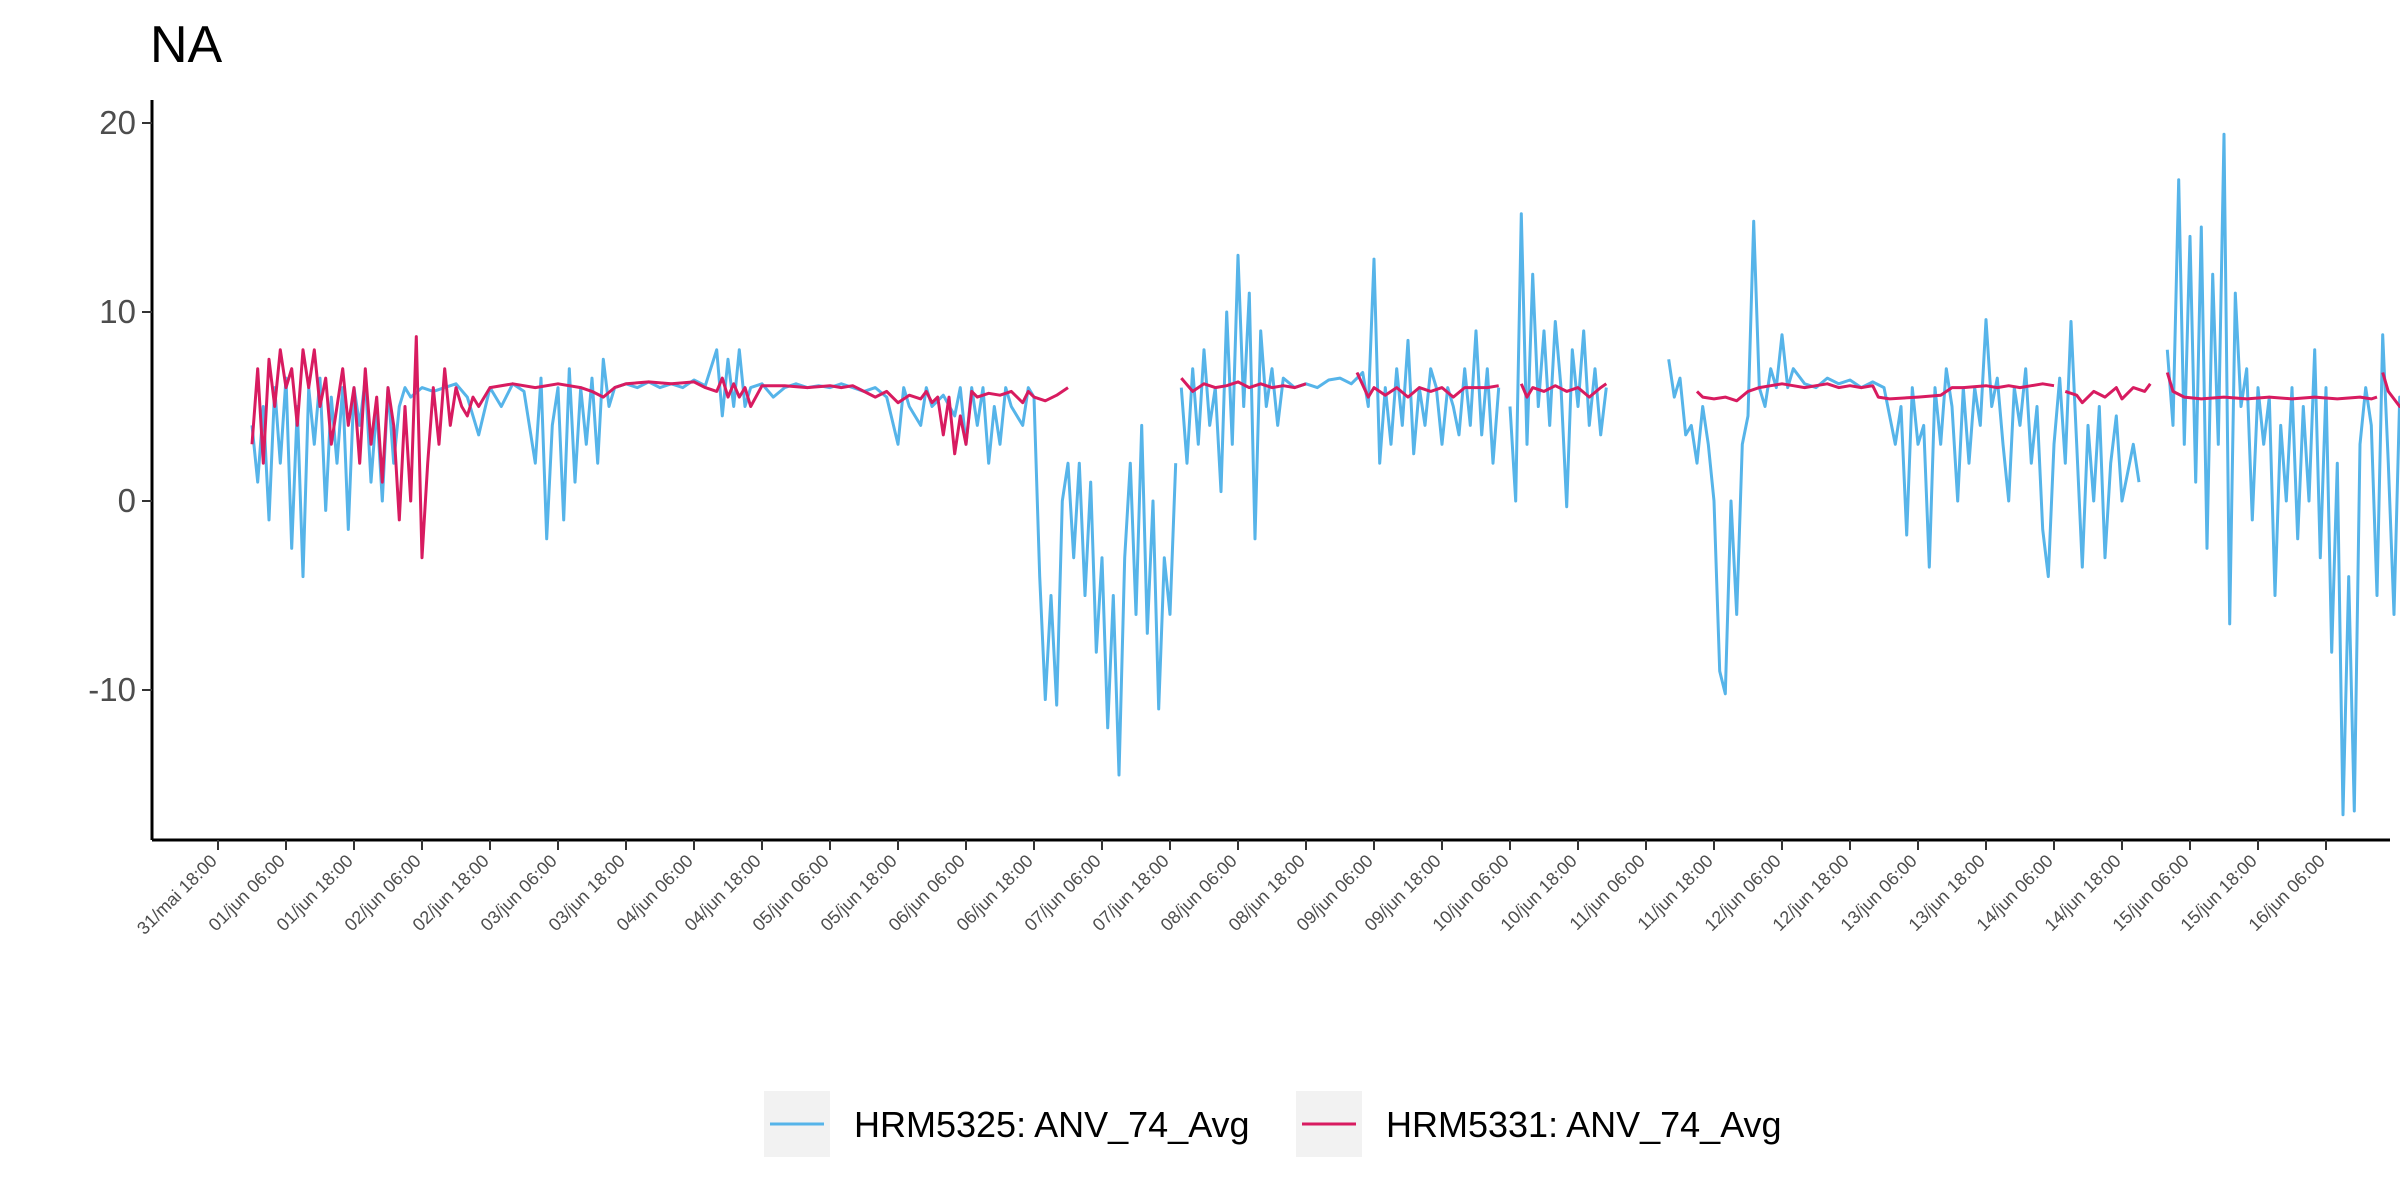 The width and height of the screenshot is (2400, 1200). What do you see at coordinates (177, 895) in the screenshot?
I see `x-tick-label: 31/mai 18:00` at bounding box center [177, 895].